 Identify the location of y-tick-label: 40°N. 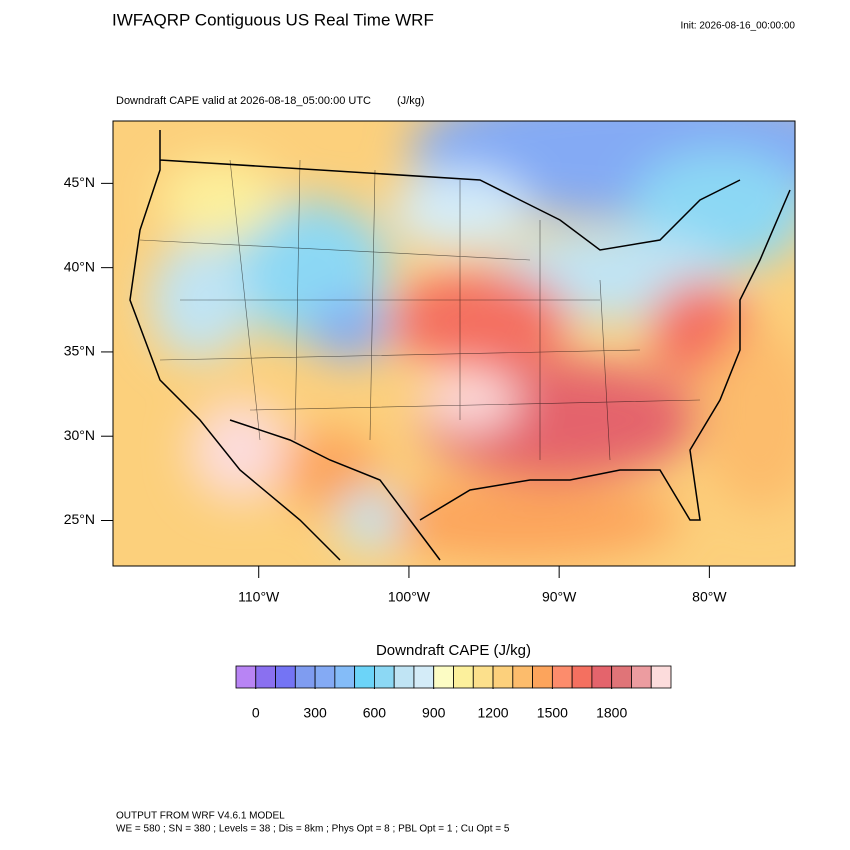
(79, 266).